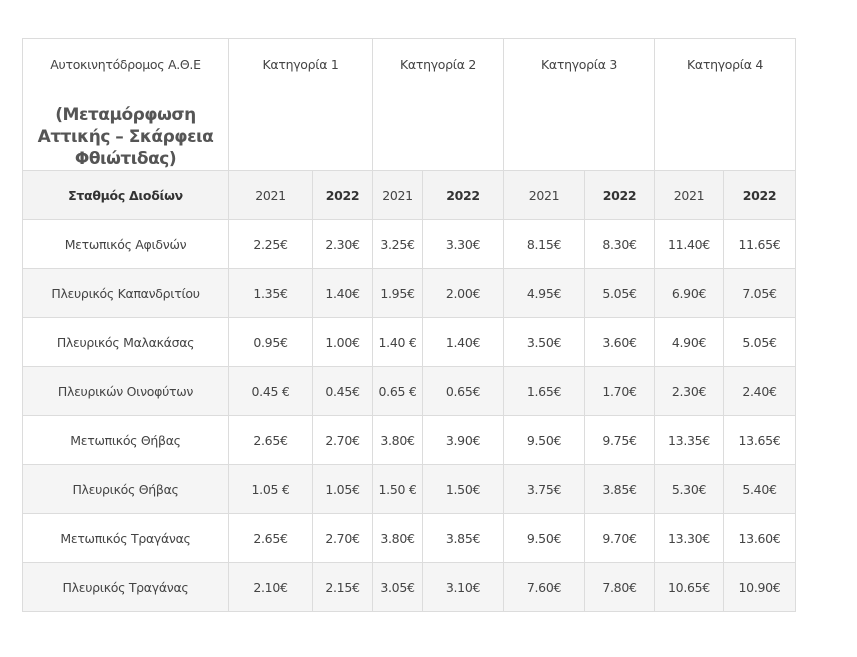 This screenshot has width=857, height=657. Describe the element at coordinates (342, 391) in the screenshot. I see `price-cell: 0.45€` at that location.